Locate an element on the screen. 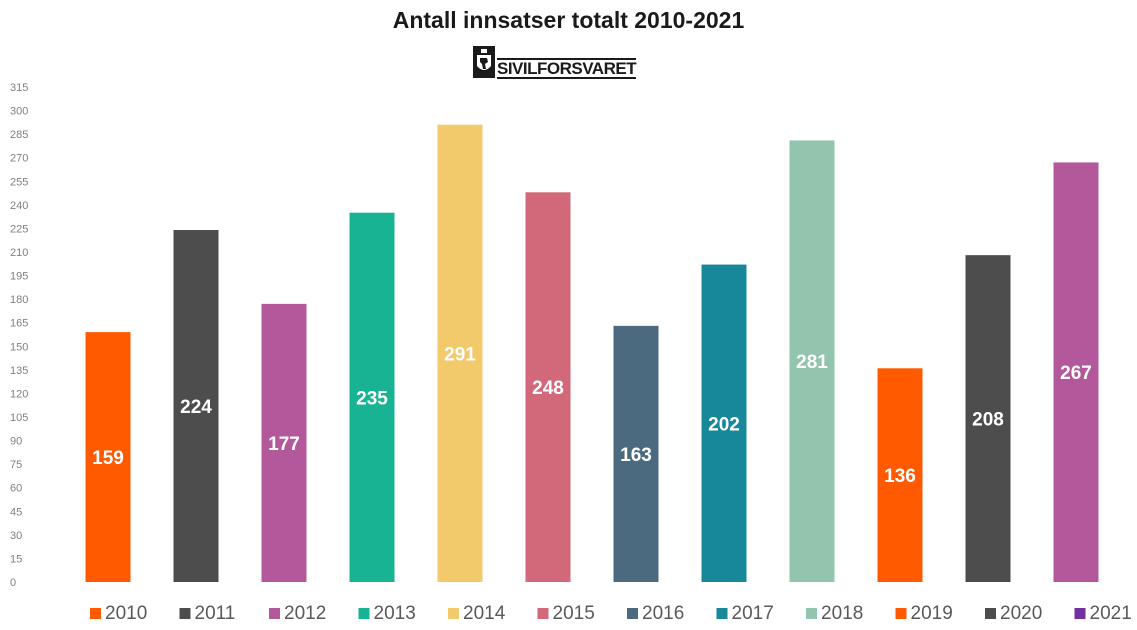  bar-2017 is located at coordinates (724, 423).